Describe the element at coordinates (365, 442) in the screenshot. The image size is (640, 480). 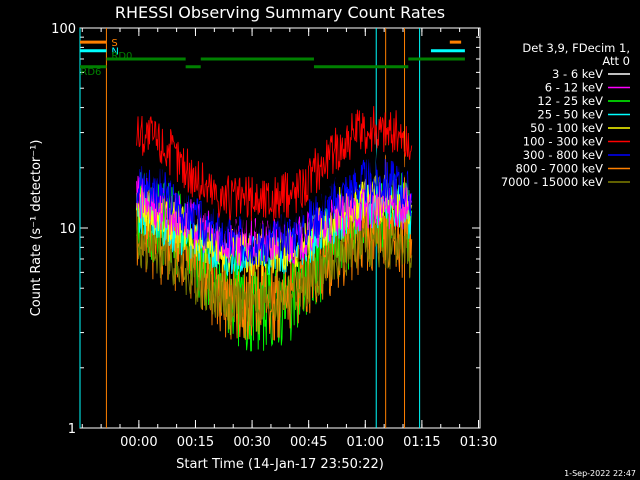
I see `x-tick-label: 01:00` at that location.